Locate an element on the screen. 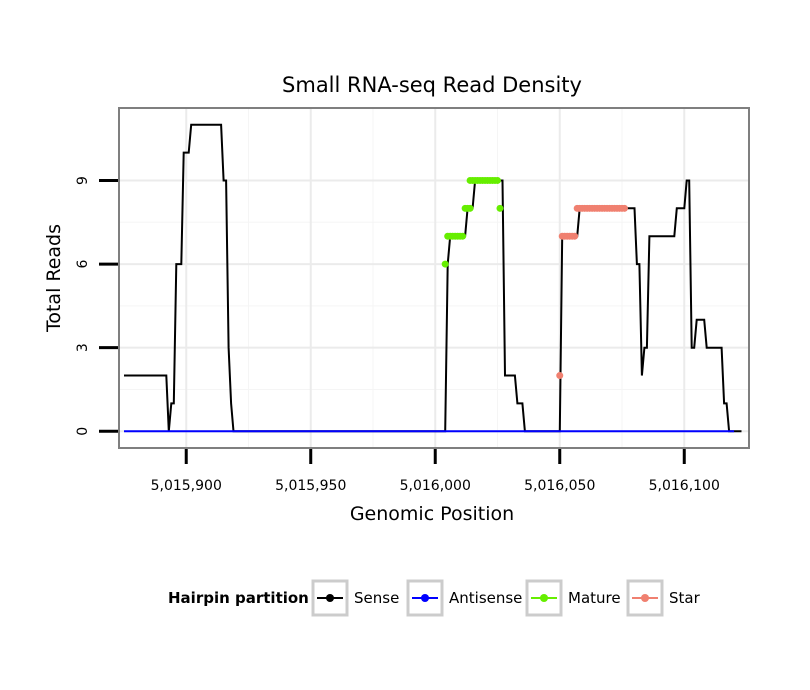 This screenshot has height=690, width=810. legend-item-sense: Sense is located at coordinates (355, 598).